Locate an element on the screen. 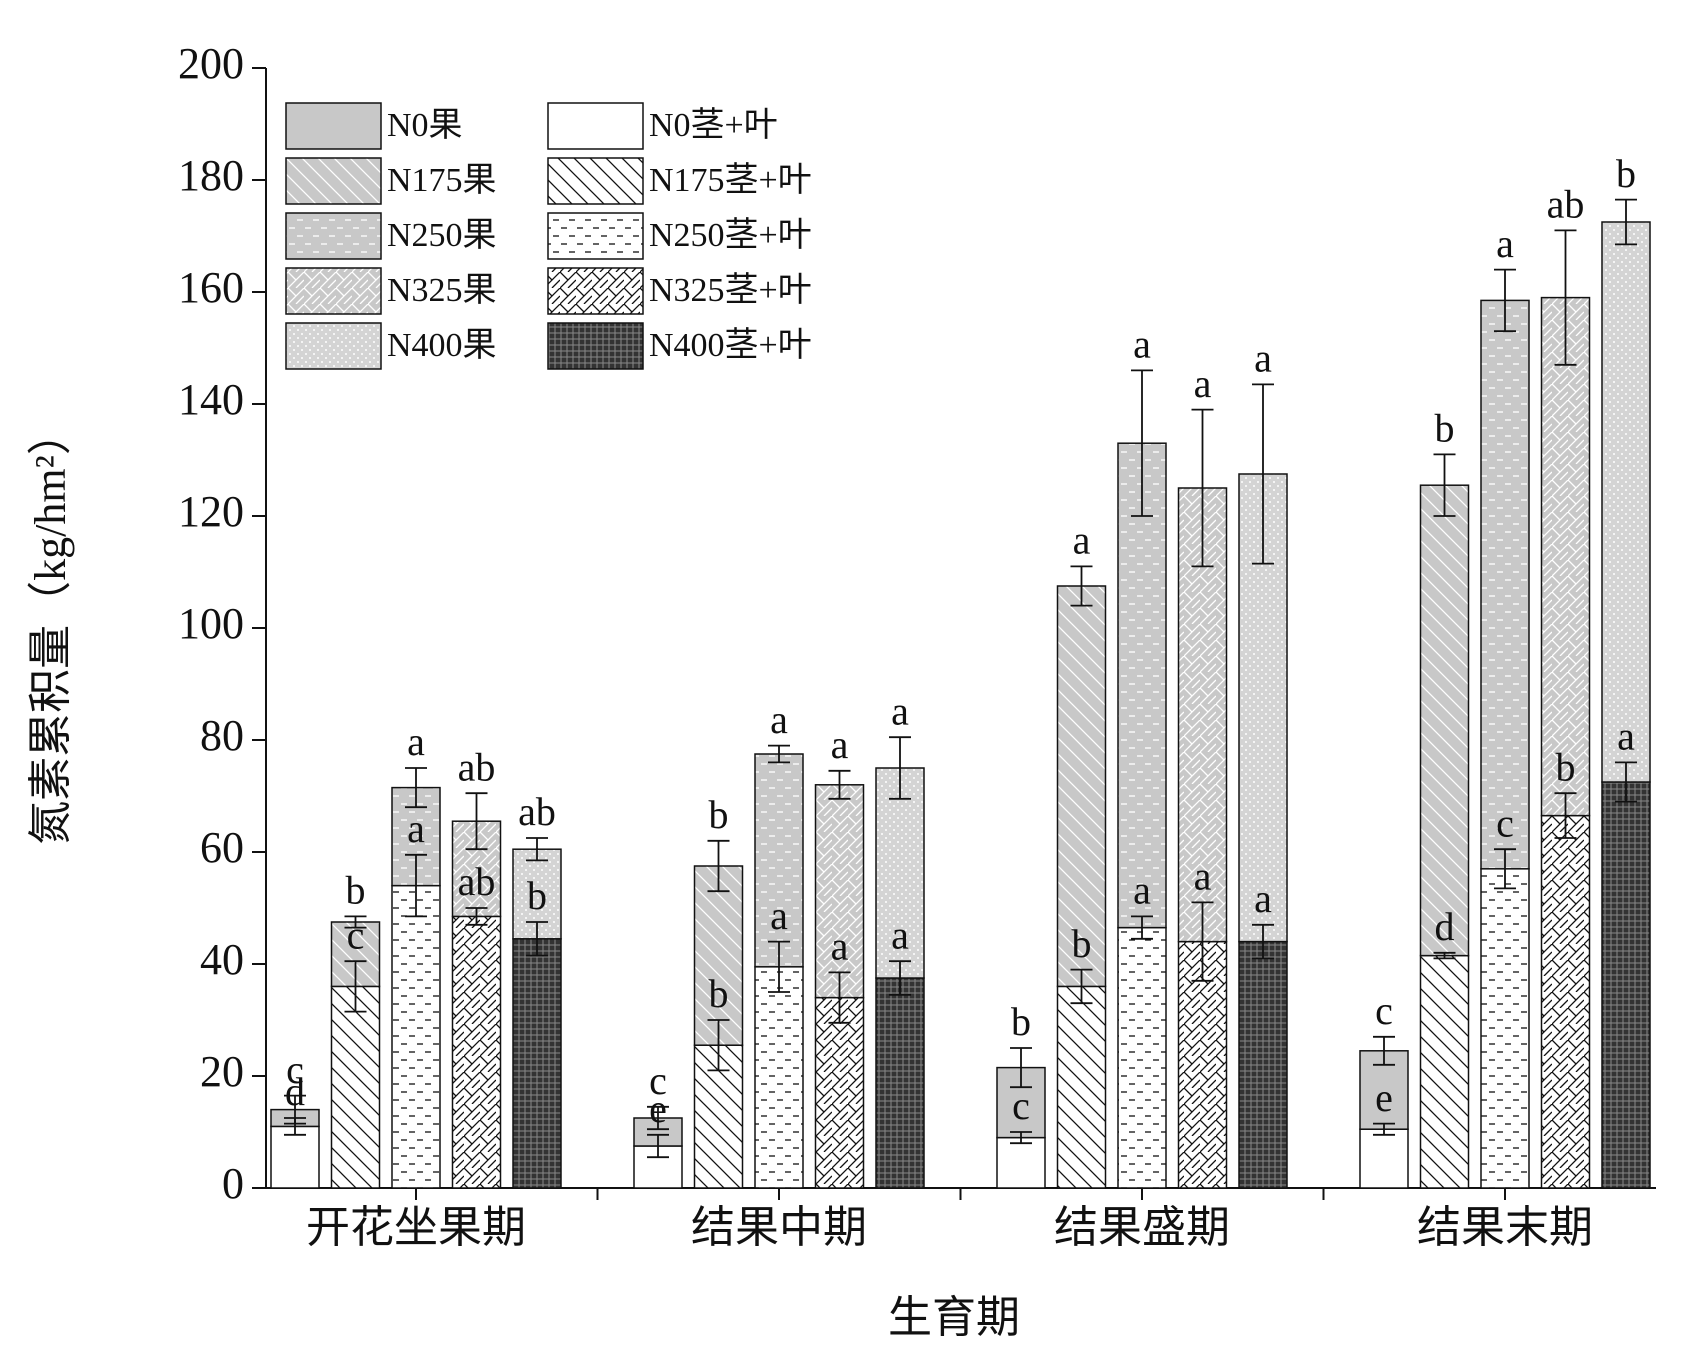  legend-label: N0茎+叶 is located at coordinates (713, 125).